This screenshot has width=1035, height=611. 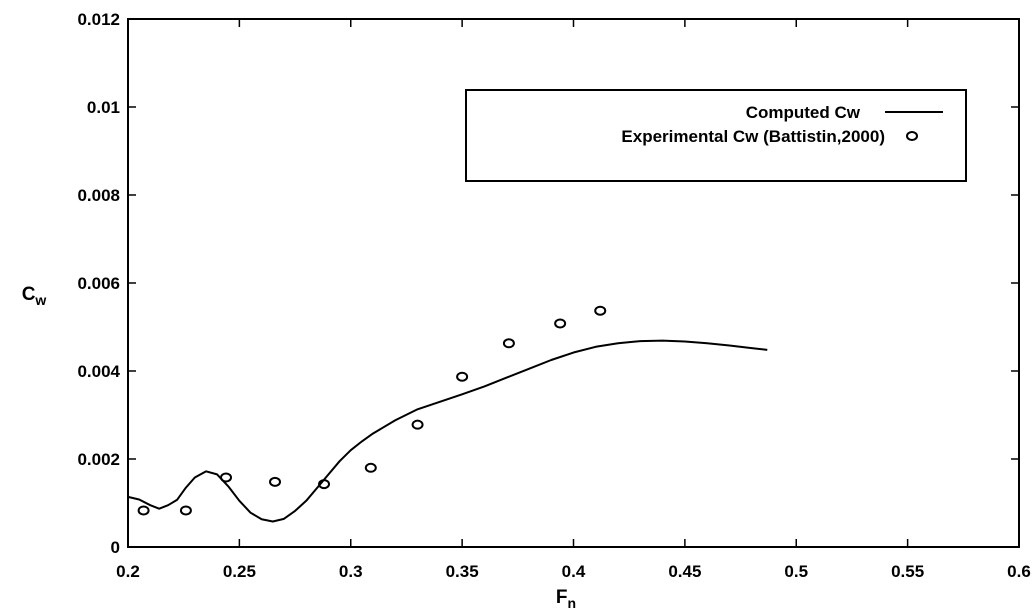 I want to click on y-tick-label: 0.006, so click(x=98, y=283).